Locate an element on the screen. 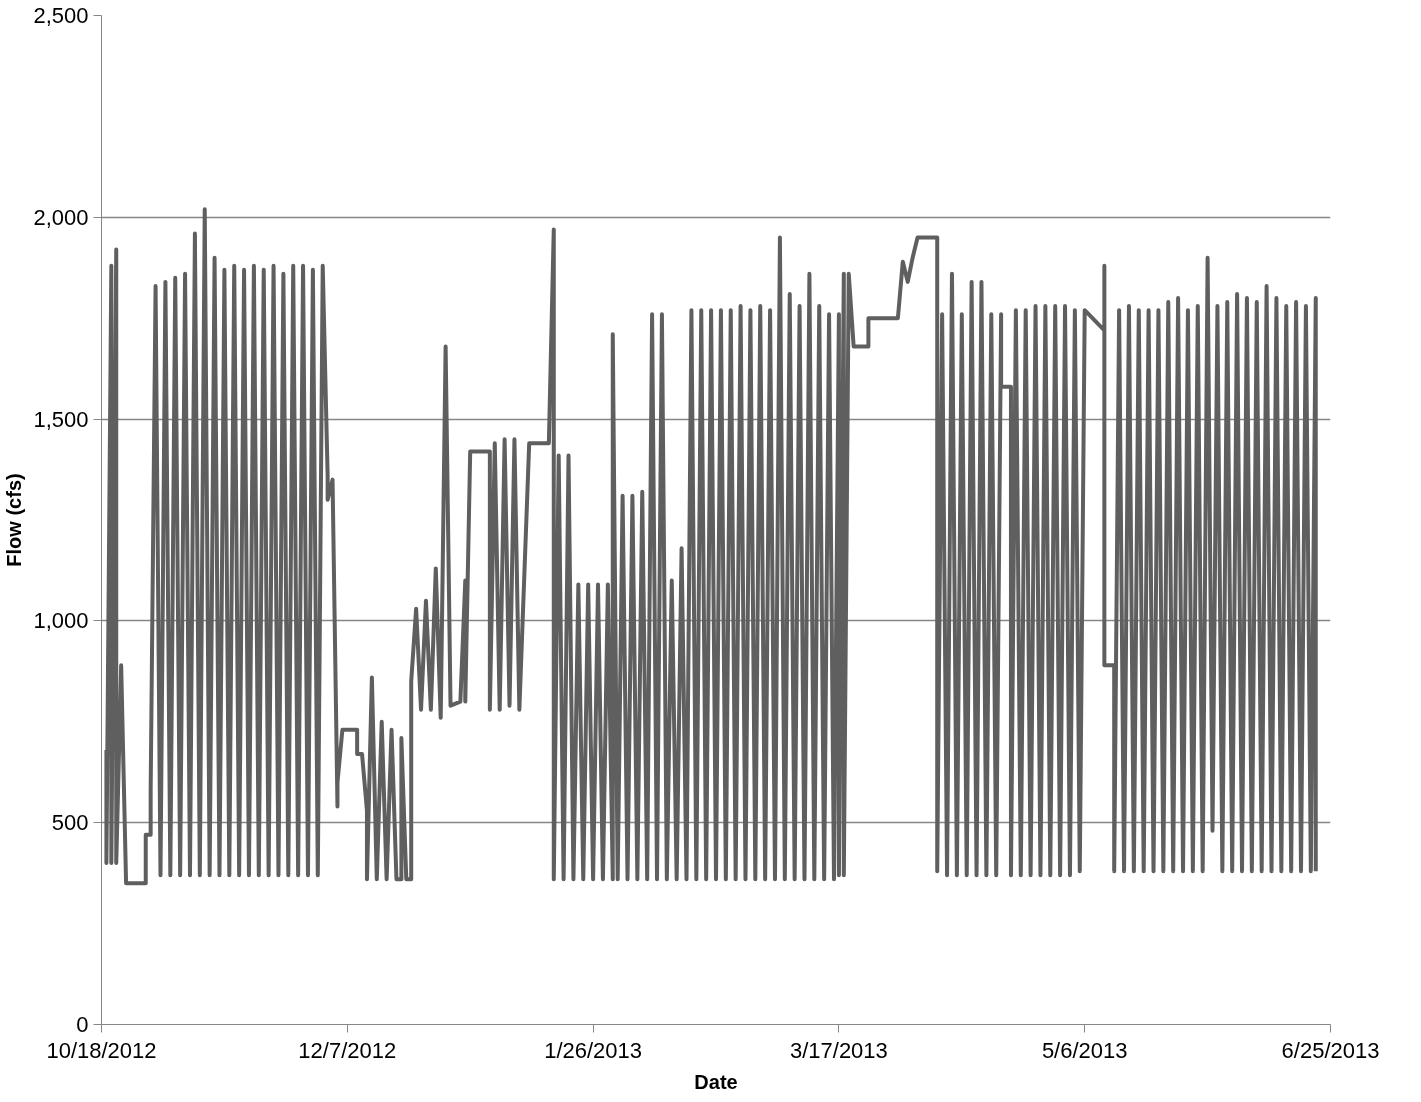  y-tick-label: 0 is located at coordinates (82, 1024).